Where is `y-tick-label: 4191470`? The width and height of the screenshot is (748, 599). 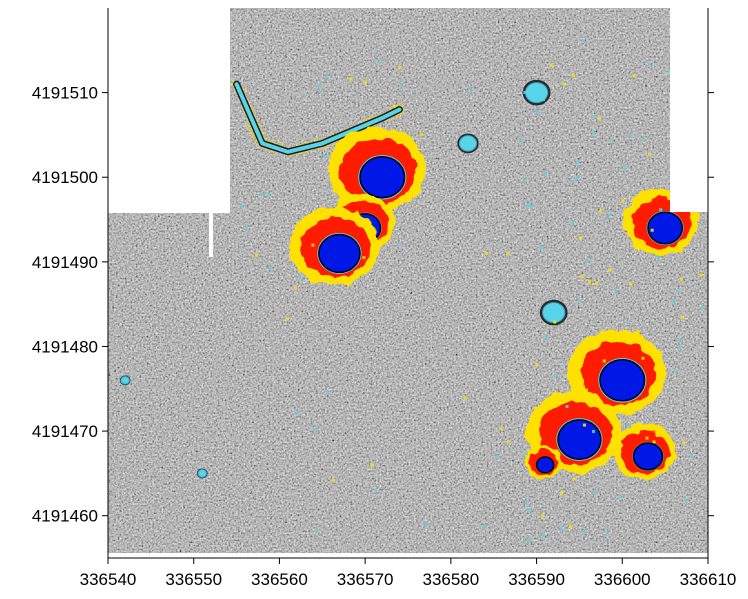 y-tick-label: 4191470 is located at coordinates (65, 431).